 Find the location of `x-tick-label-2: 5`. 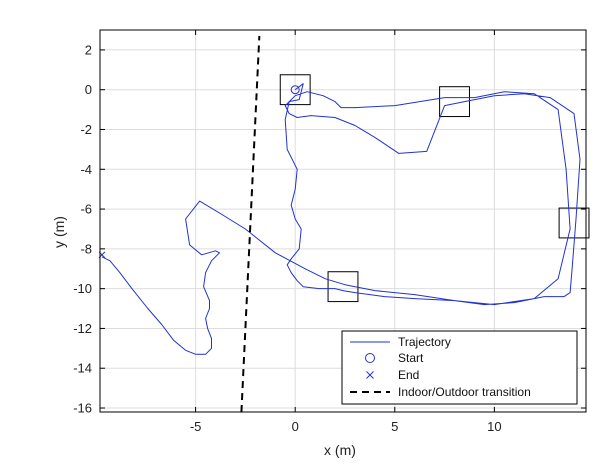

x-tick-label-2: 5 is located at coordinates (394, 426).